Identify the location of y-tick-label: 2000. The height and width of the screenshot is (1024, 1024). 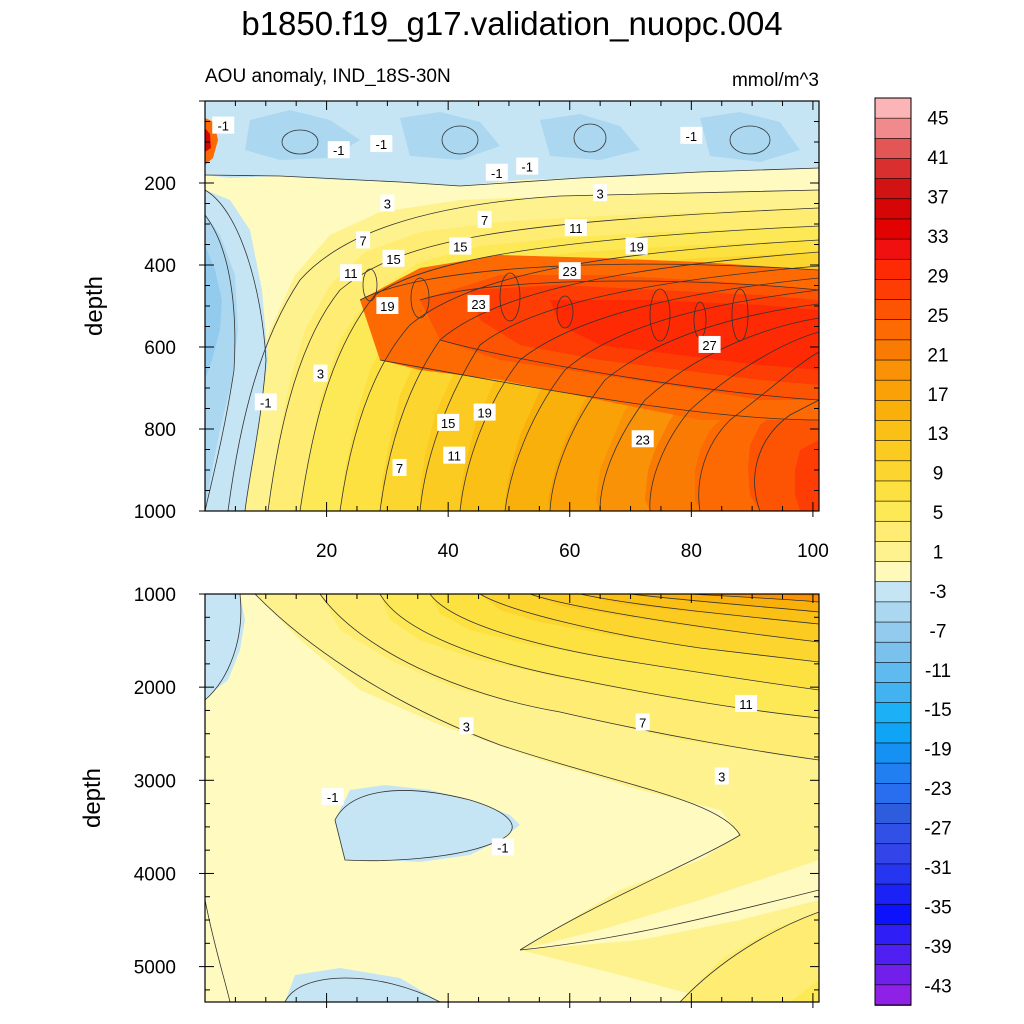
(155, 688).